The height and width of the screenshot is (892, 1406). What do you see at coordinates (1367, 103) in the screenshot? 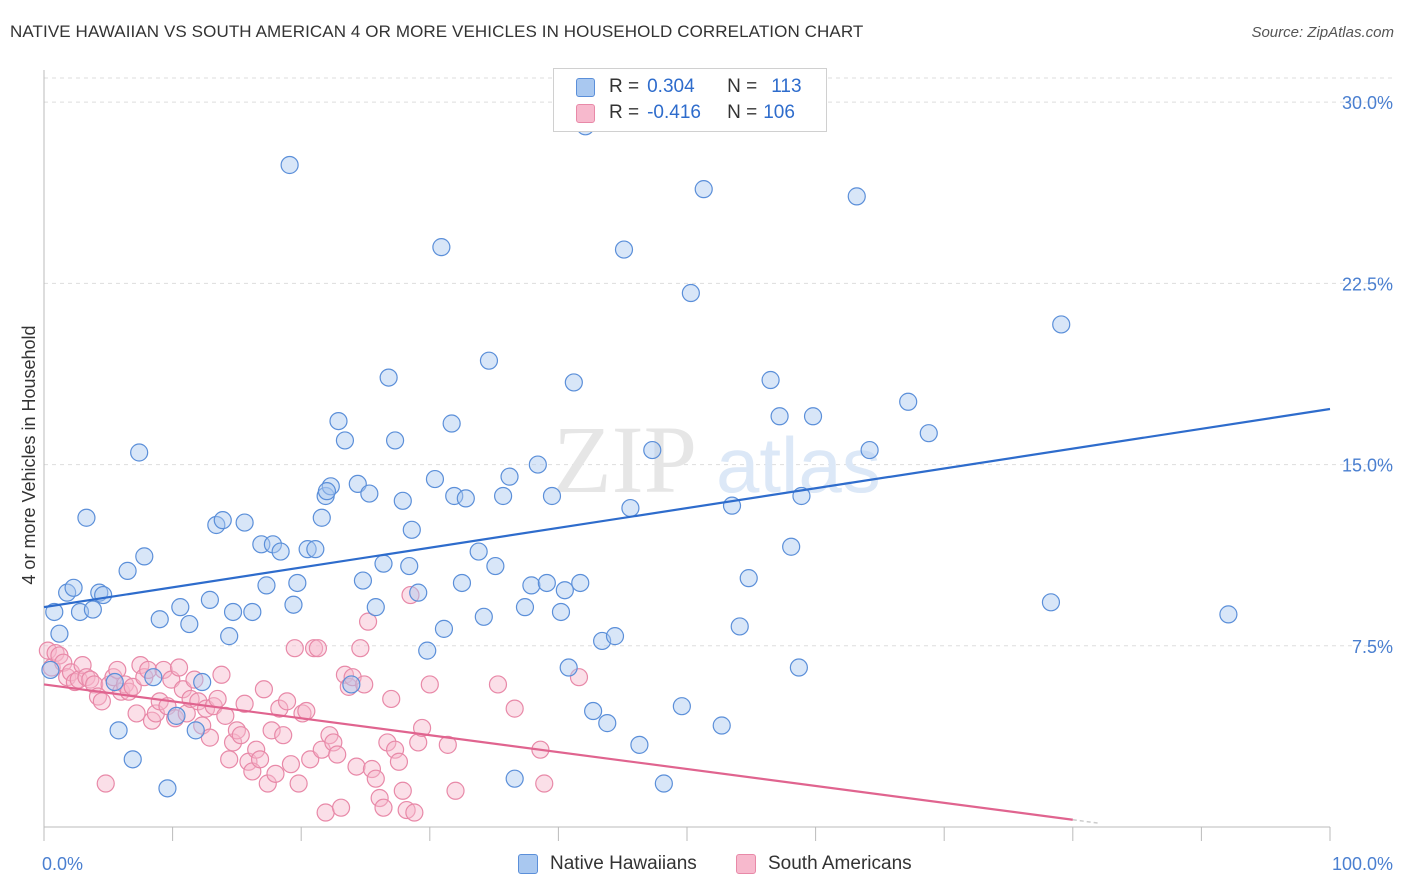
I see `y-tick-label: 30.0%` at bounding box center [1367, 103].